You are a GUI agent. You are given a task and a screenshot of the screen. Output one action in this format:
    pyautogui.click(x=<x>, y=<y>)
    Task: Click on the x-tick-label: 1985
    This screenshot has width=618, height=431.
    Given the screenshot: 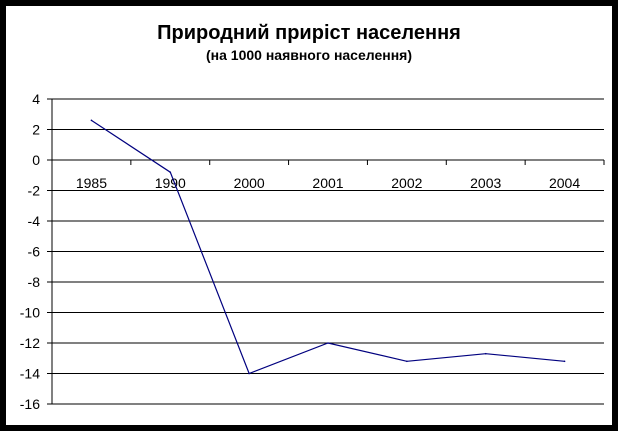 What is the action you would take?
    pyautogui.click(x=91, y=183)
    